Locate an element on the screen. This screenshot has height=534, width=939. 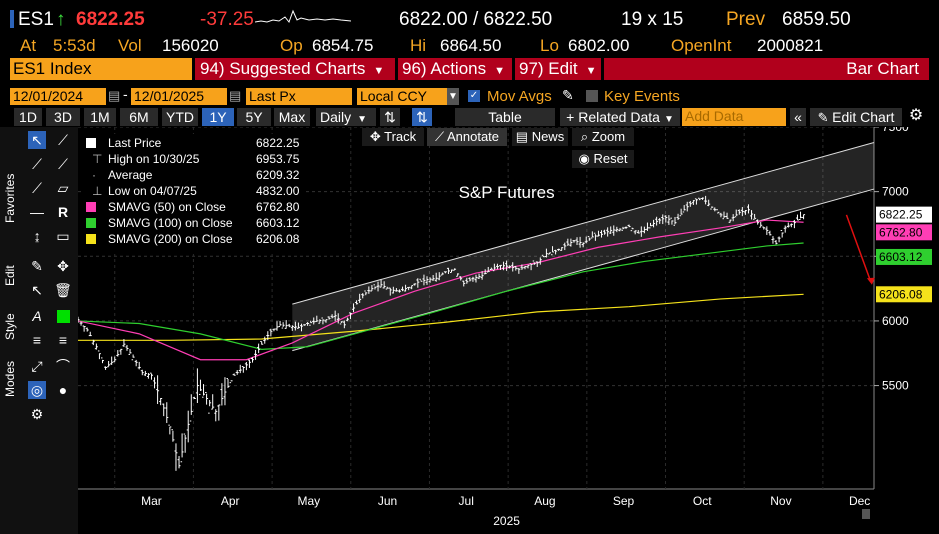
trash-icon: 🗑 is located at coordinates (63, 289).